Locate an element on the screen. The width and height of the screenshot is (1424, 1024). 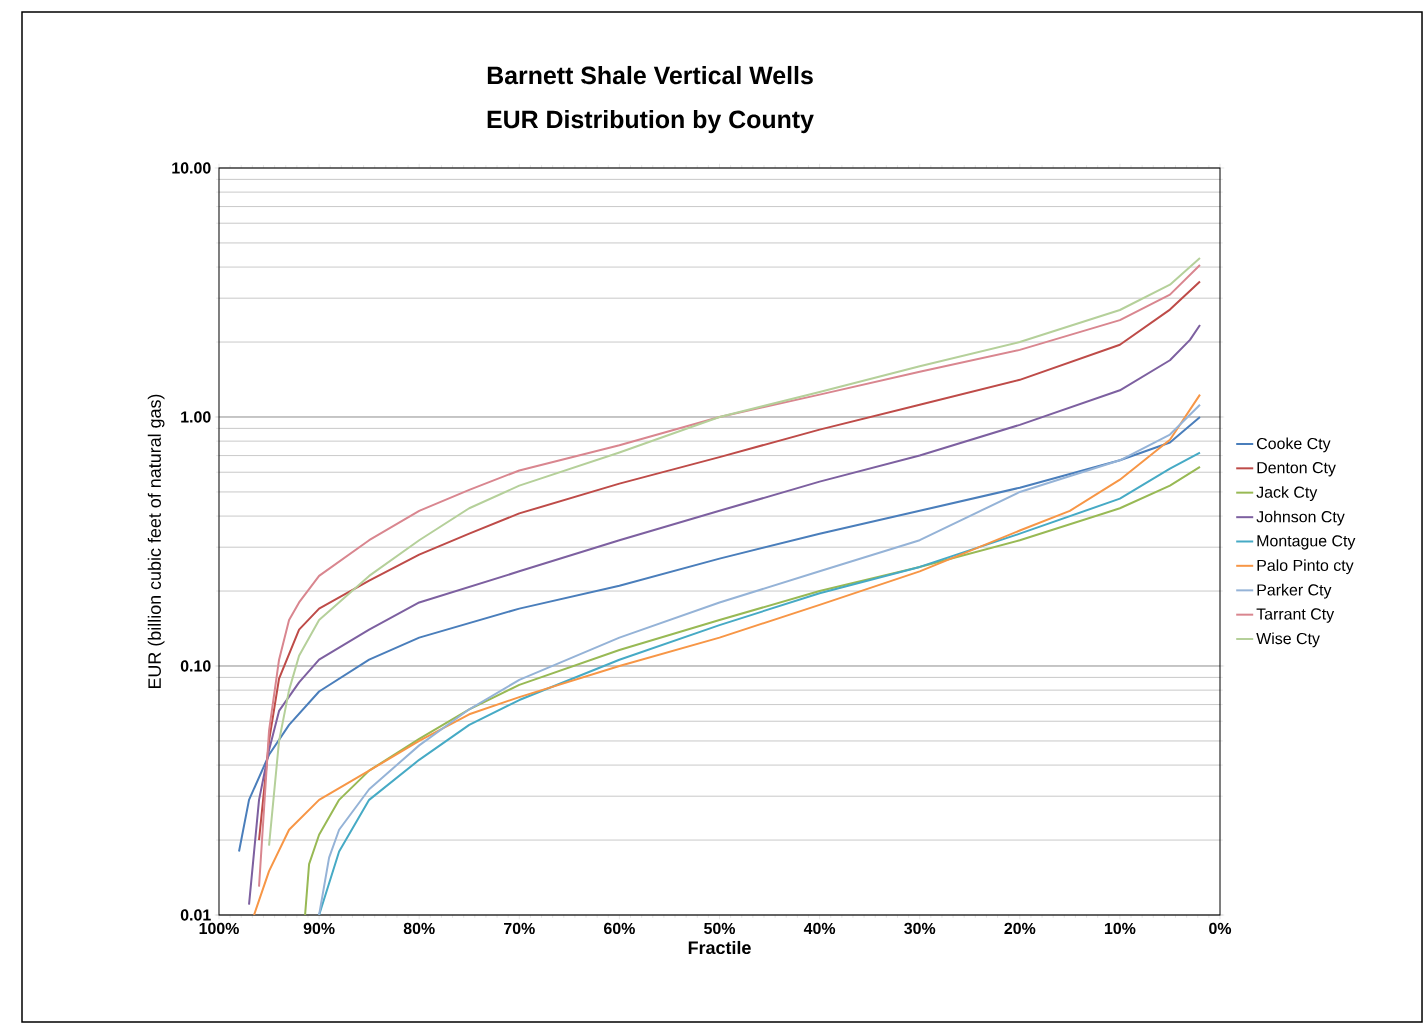
x-tick-label: 80% is located at coordinates (419, 928).